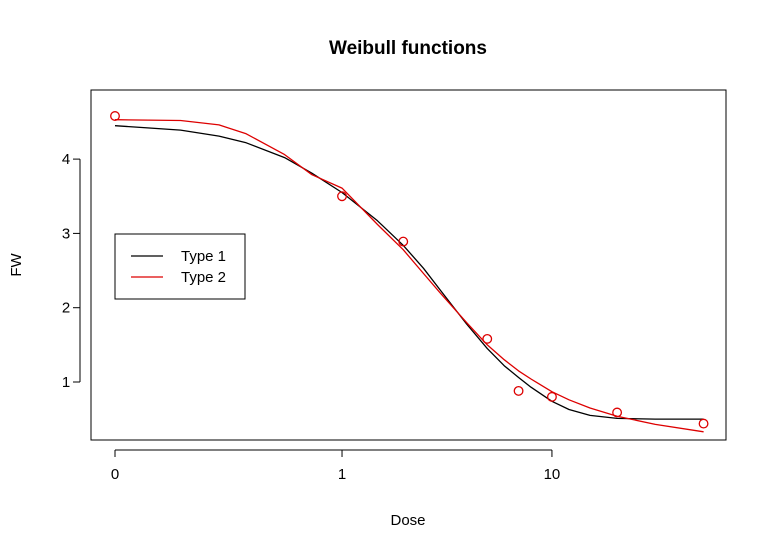 Image resolution: width=775 pixels, height=554 pixels. I want to click on y-axis-label: FW, so click(16, 265).